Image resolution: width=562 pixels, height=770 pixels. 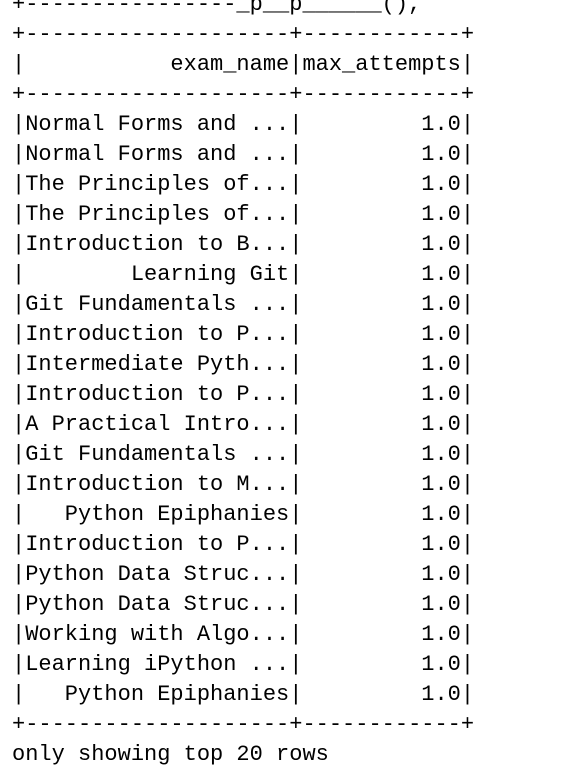 I want to click on table-row: |Learning iPython ...| 1.0|, so click(x=243, y=664).